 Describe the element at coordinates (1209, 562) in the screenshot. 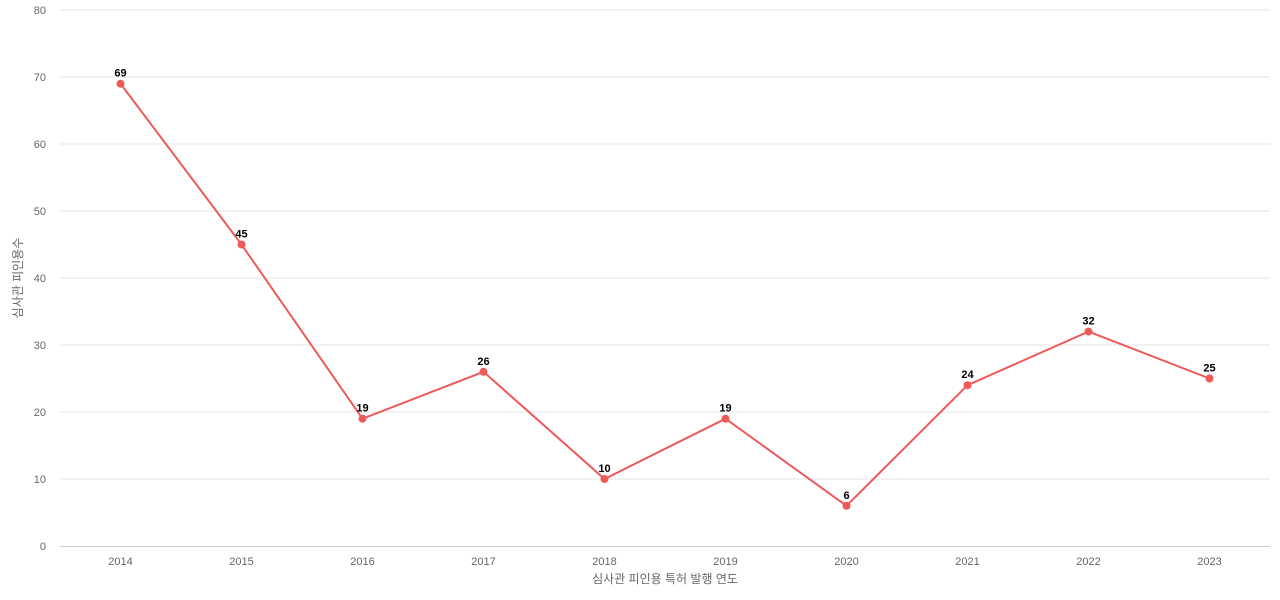

I see `x-tick-label: 2023` at that location.